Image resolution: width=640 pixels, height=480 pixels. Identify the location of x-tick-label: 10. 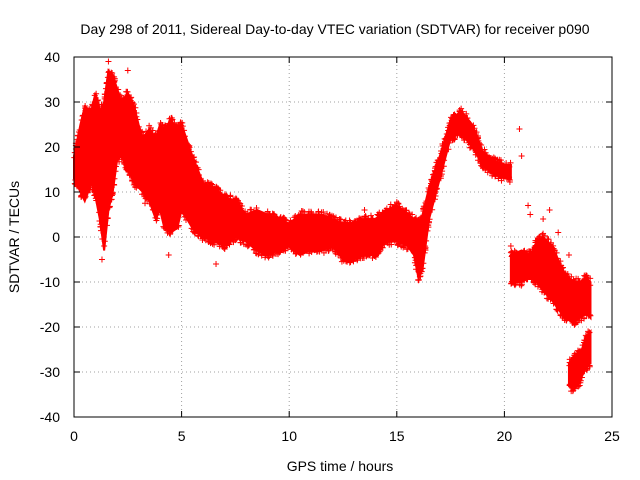
(289, 436).